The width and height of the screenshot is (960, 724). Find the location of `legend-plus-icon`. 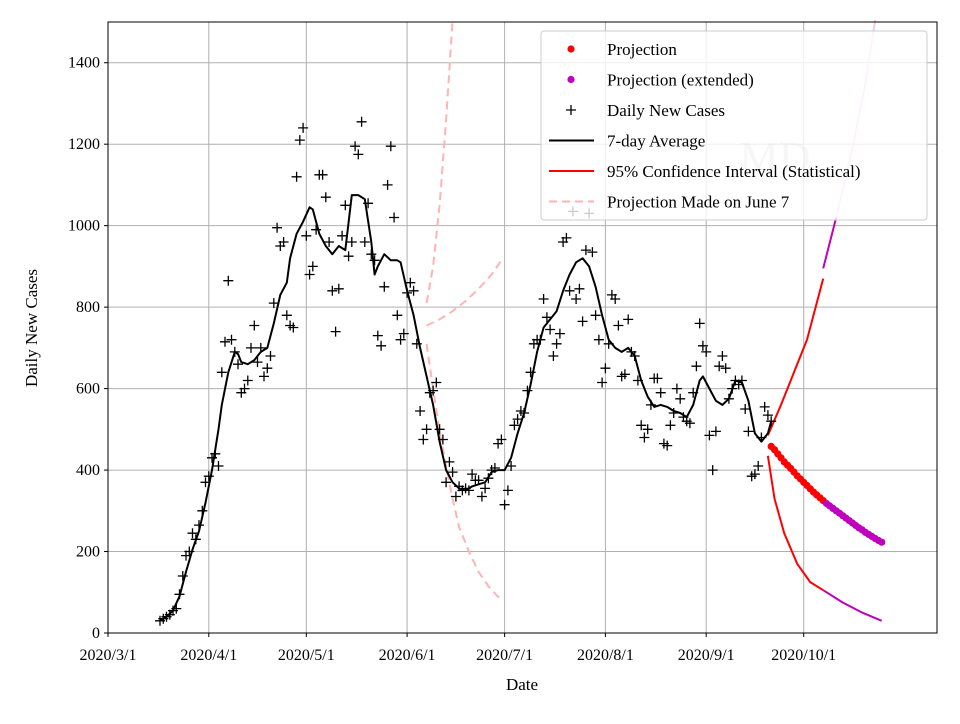

legend-plus-icon is located at coordinates (571, 110).